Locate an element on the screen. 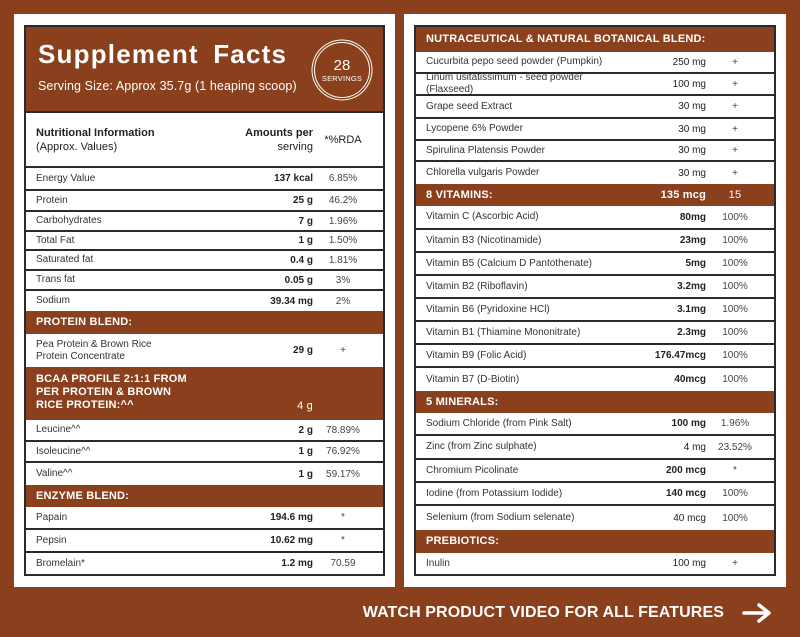 This screenshot has width=800, height=637. nutrient-rda: 3% is located at coordinates (343, 280).